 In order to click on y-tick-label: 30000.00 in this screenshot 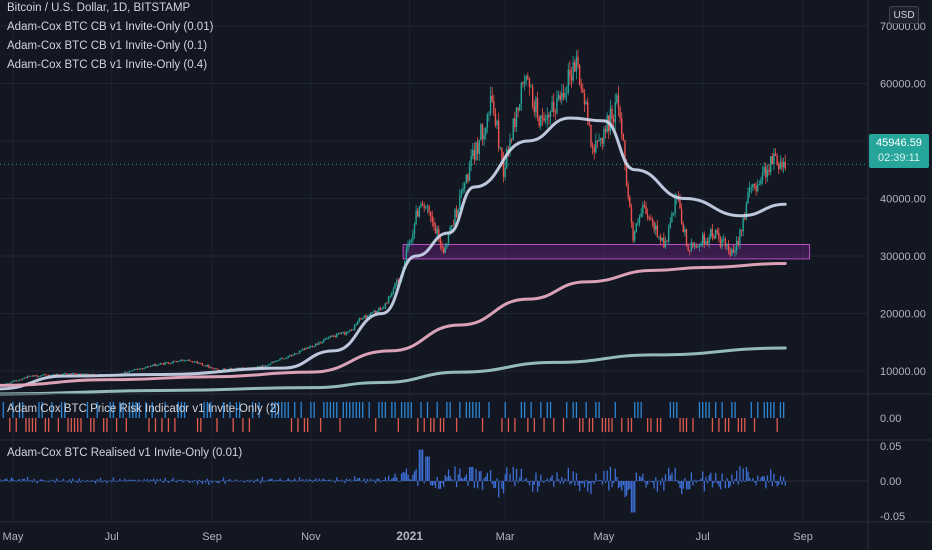, I will do `click(903, 257)`.